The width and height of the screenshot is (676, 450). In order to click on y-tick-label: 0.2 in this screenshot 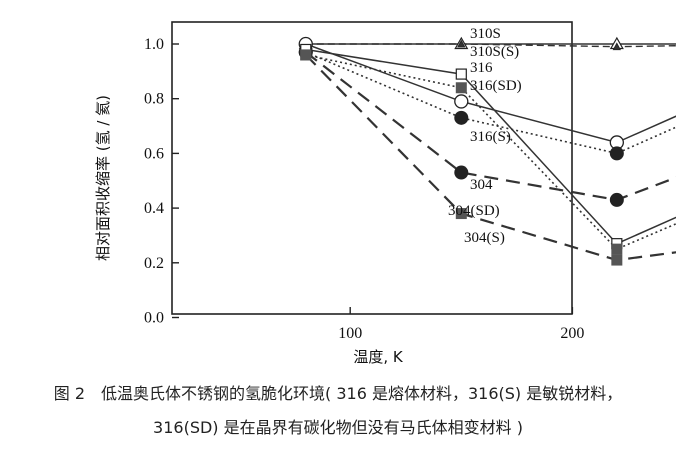, I will do `click(154, 263)`.